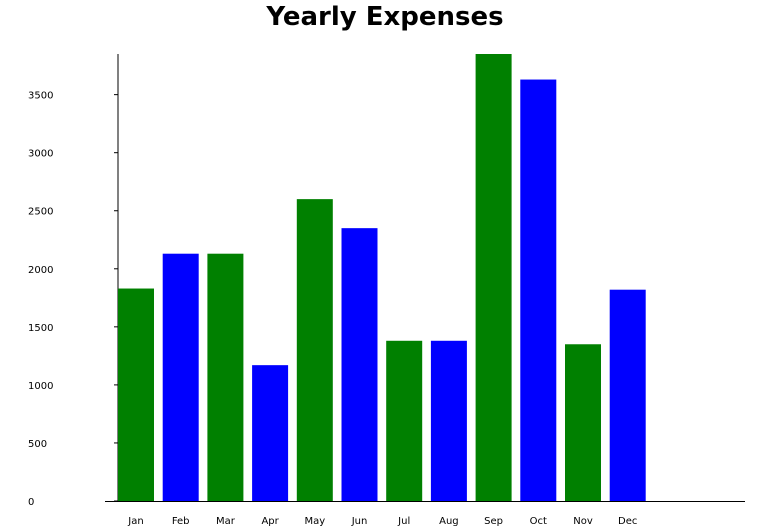  I want to click on bar-jan, so click(136, 394).